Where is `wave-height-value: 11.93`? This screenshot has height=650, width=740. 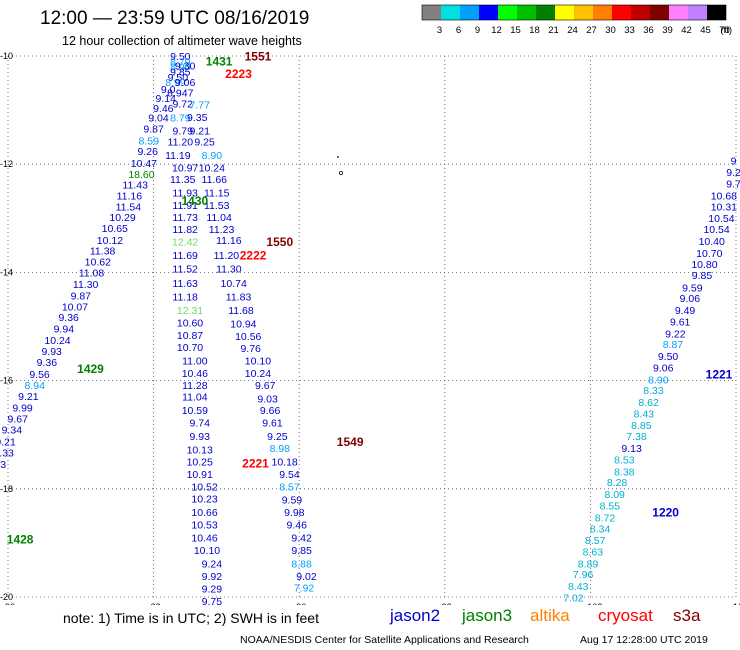
wave-height-value: 11.93 is located at coordinates (185, 194).